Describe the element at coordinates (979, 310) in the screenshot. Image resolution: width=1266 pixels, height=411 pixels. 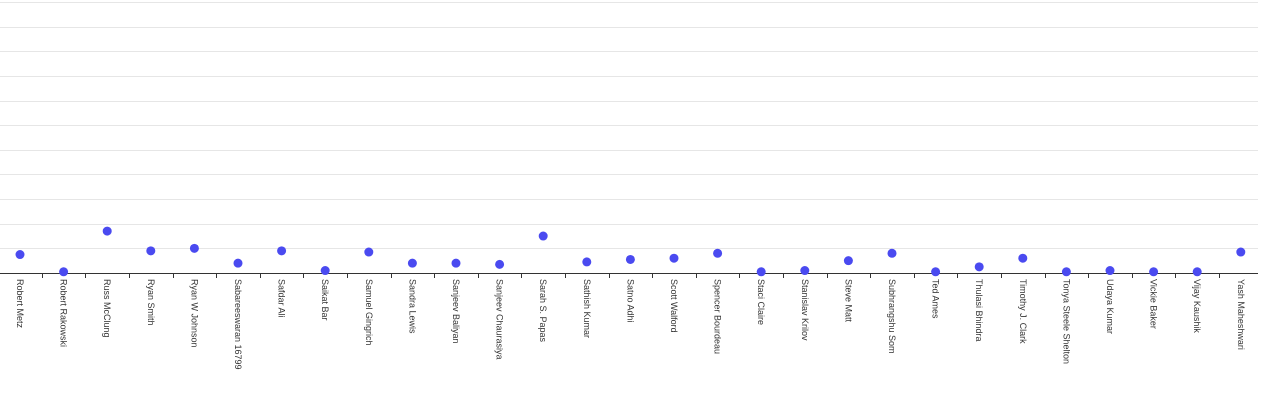
I see `x-tick-label: Thulasi Bhindra` at that location.